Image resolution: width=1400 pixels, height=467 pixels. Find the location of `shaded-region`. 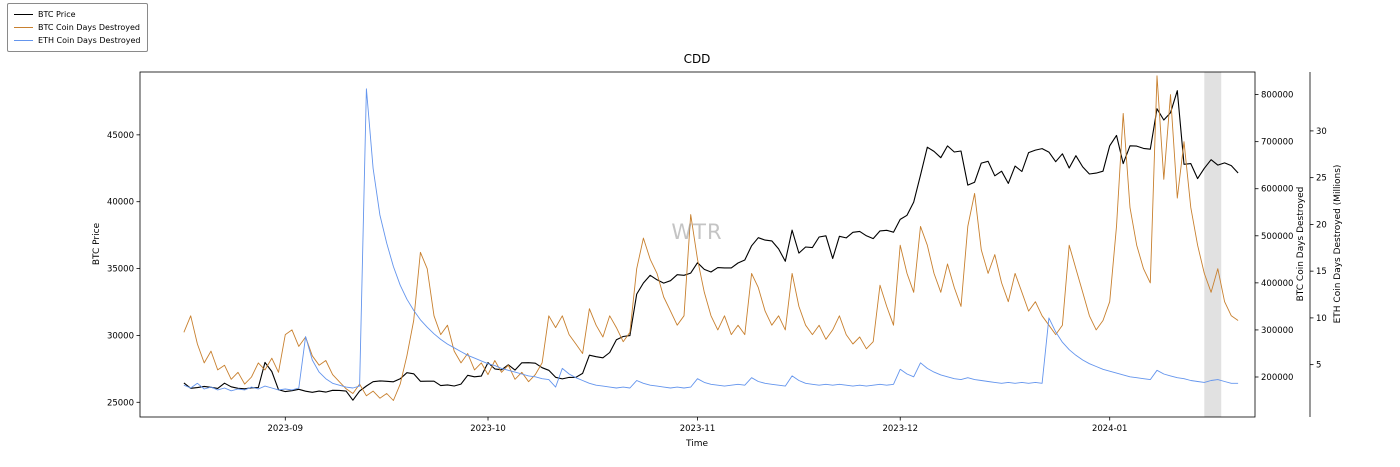

shaded-region is located at coordinates (1213, 244).